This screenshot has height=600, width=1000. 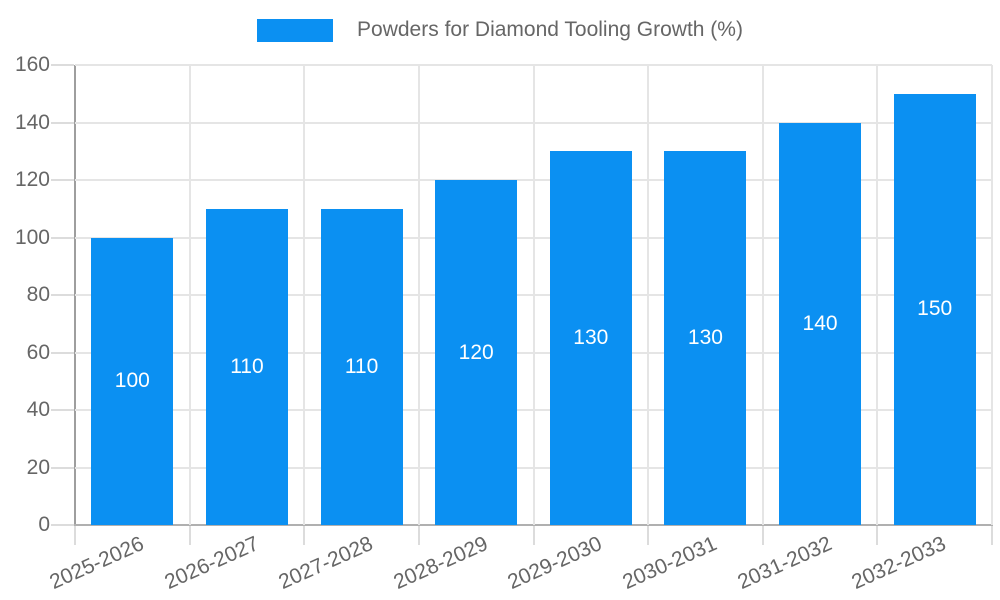 I want to click on bar: 120, so click(x=476, y=352).